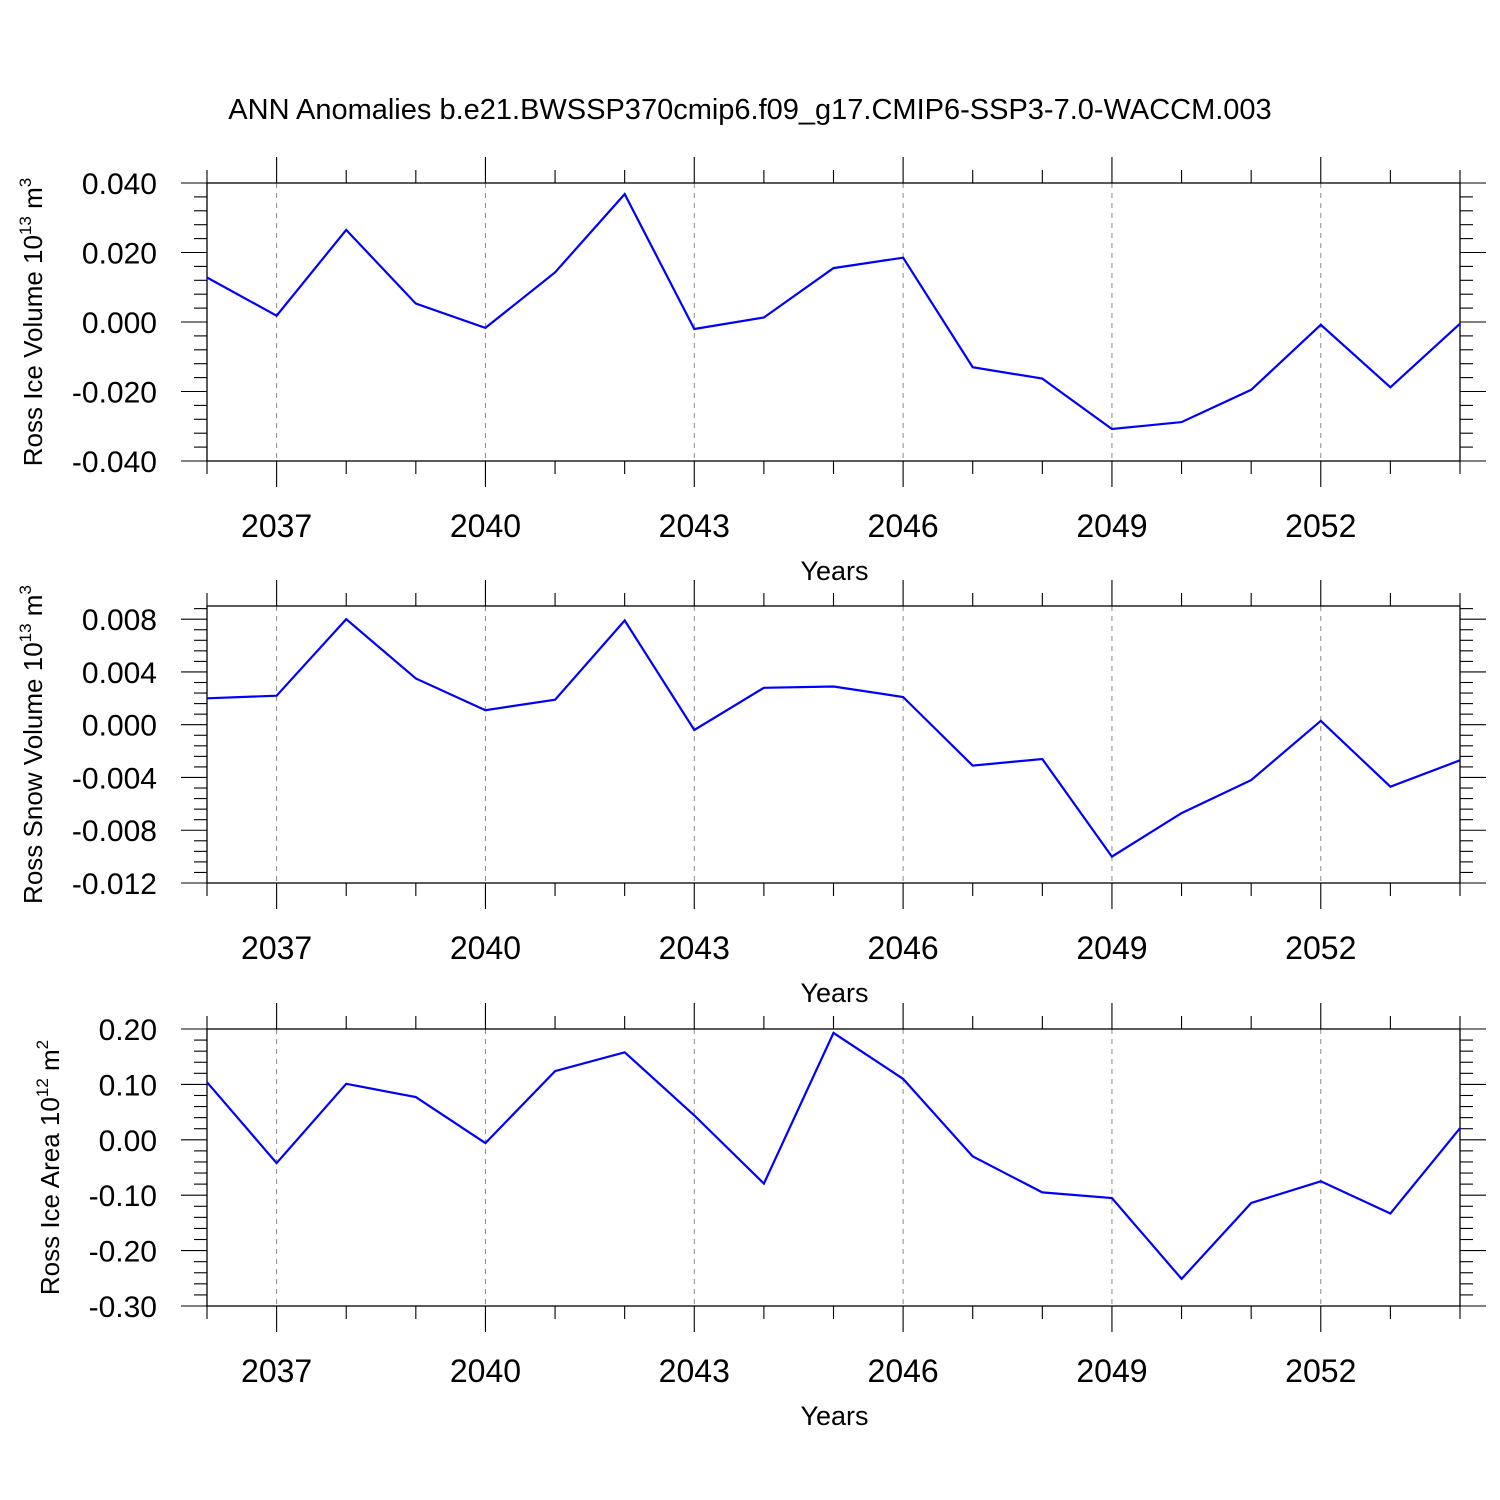 The width and height of the screenshot is (1500, 1500). Describe the element at coordinates (114, 884) in the screenshot. I see `y-tick-label: -0.012` at that location.